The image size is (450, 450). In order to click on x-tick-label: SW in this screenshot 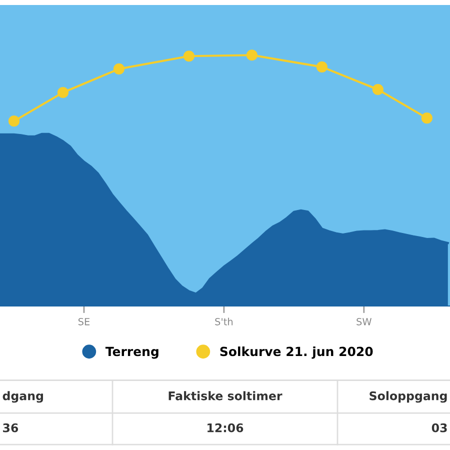, I will do `click(364, 322)`.